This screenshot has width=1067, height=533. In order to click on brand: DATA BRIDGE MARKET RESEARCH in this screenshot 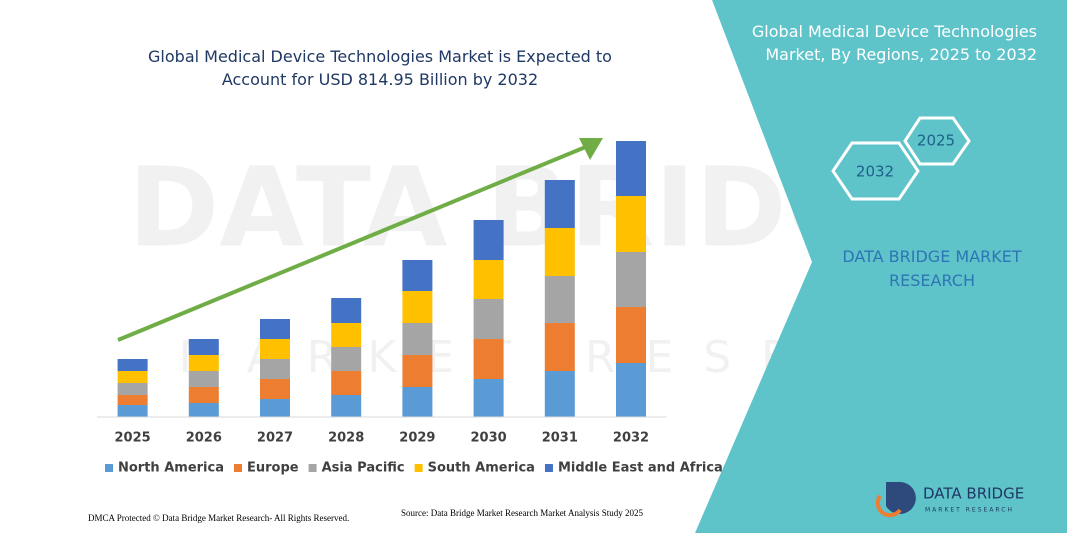, I will do `click(932, 268)`.